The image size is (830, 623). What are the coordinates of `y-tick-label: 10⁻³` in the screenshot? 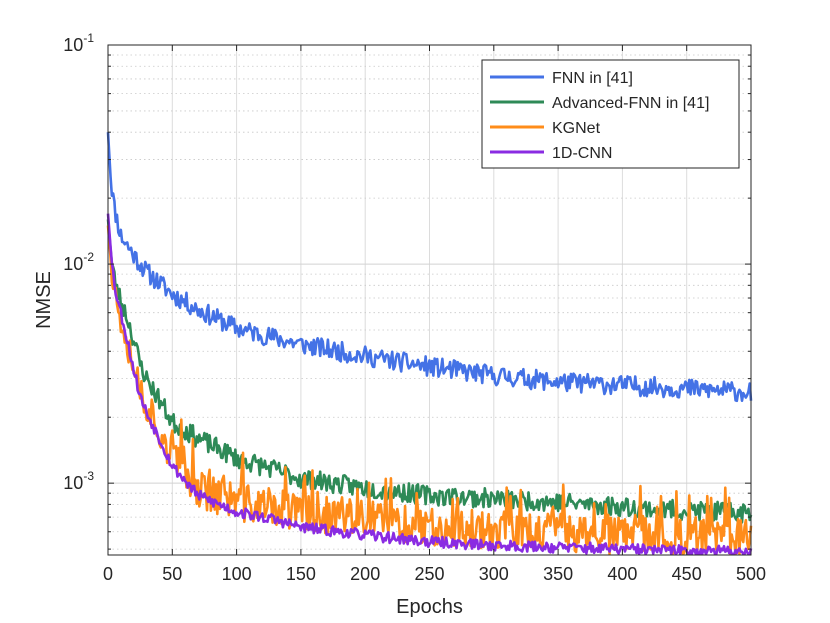 It's located at (78, 481).